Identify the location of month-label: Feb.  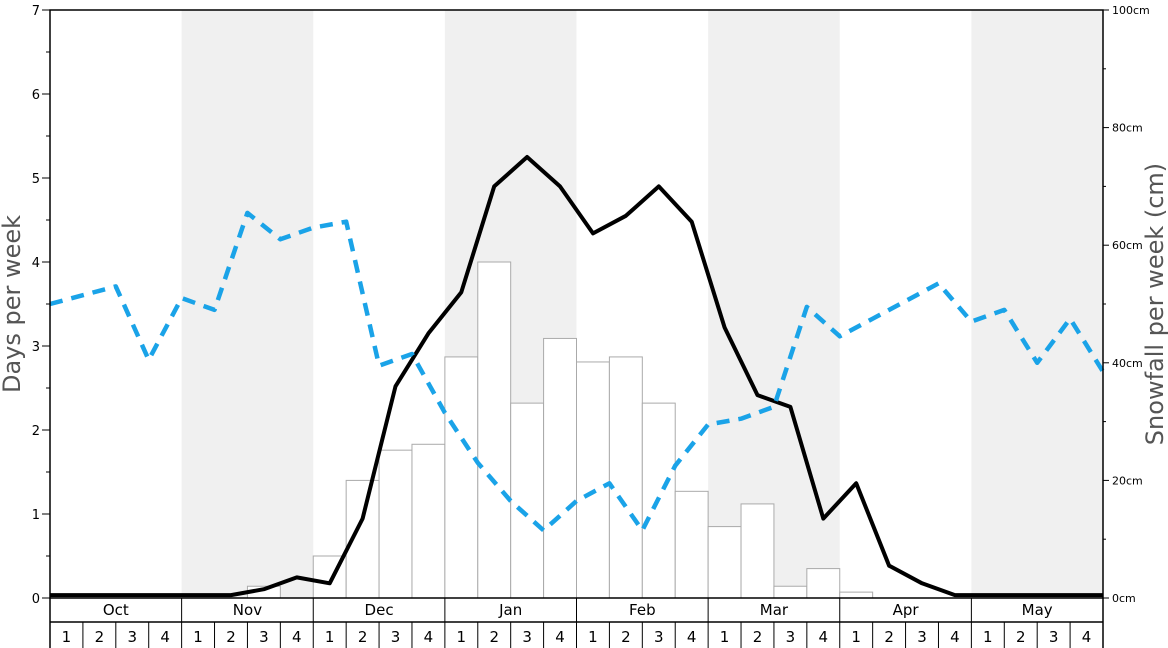
(642, 610).